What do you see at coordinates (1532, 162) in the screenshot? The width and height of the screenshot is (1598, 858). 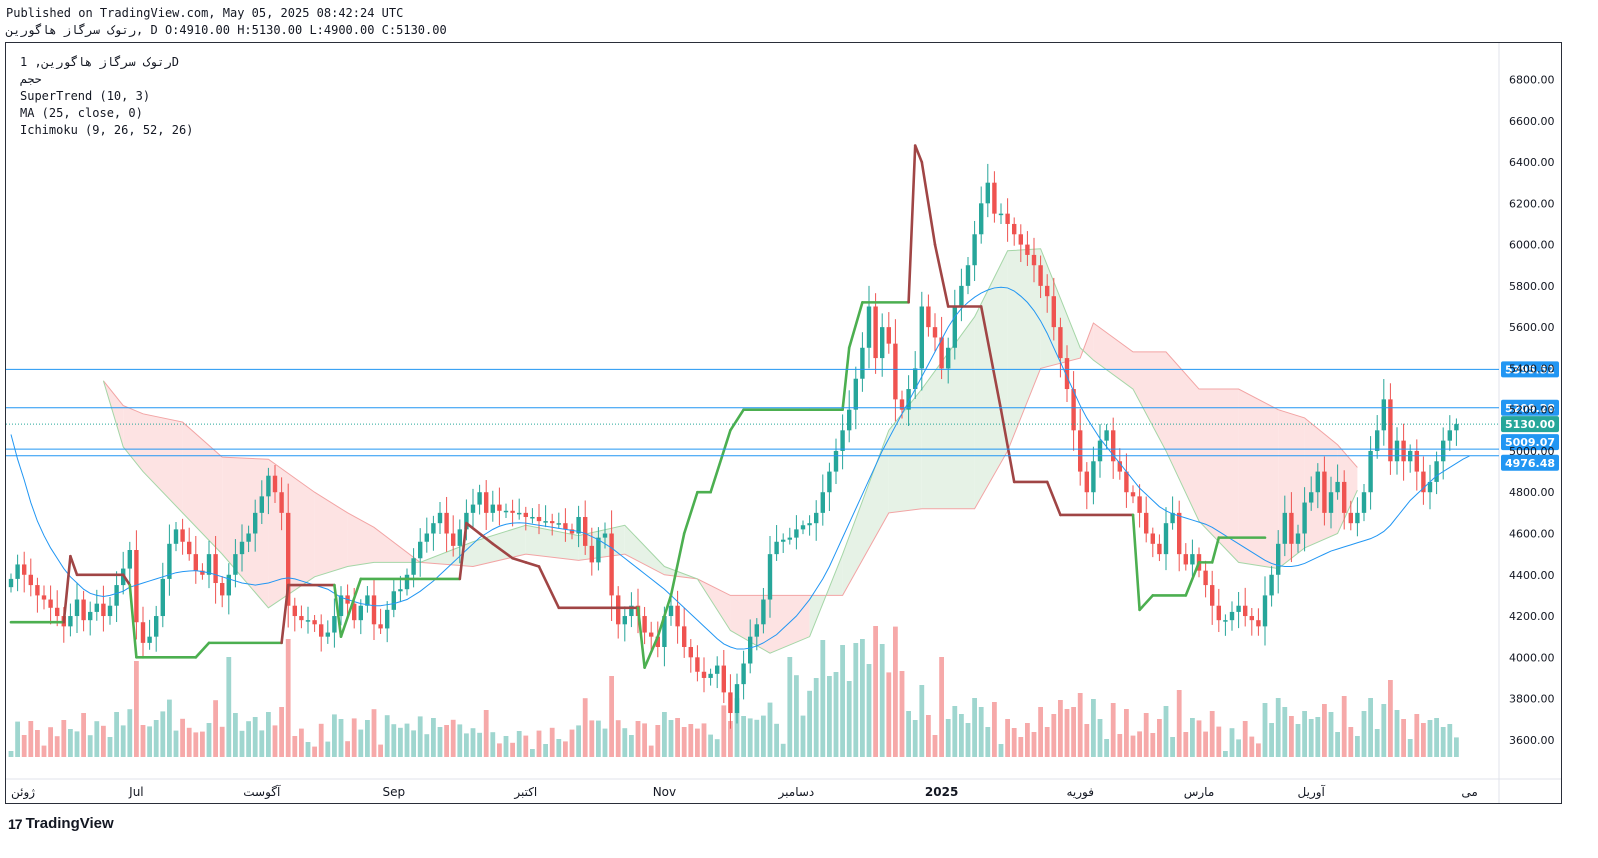 I see `y-tick-label: 6400.00` at bounding box center [1532, 162].